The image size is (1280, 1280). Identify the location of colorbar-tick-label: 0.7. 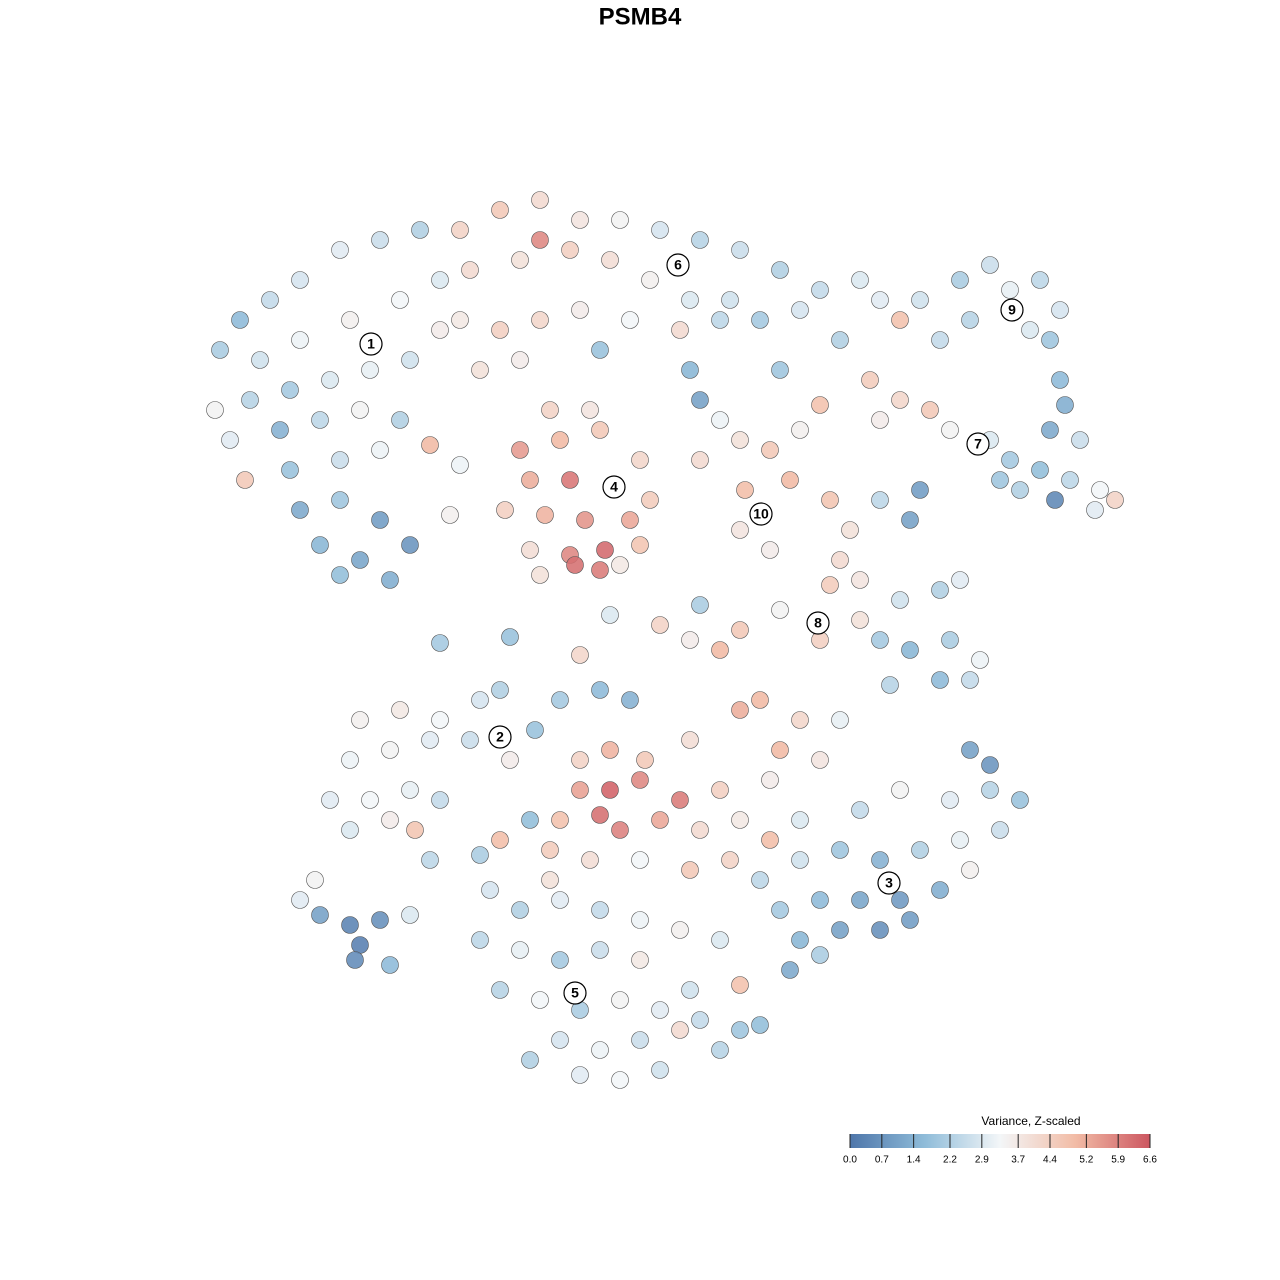
(882, 1160).